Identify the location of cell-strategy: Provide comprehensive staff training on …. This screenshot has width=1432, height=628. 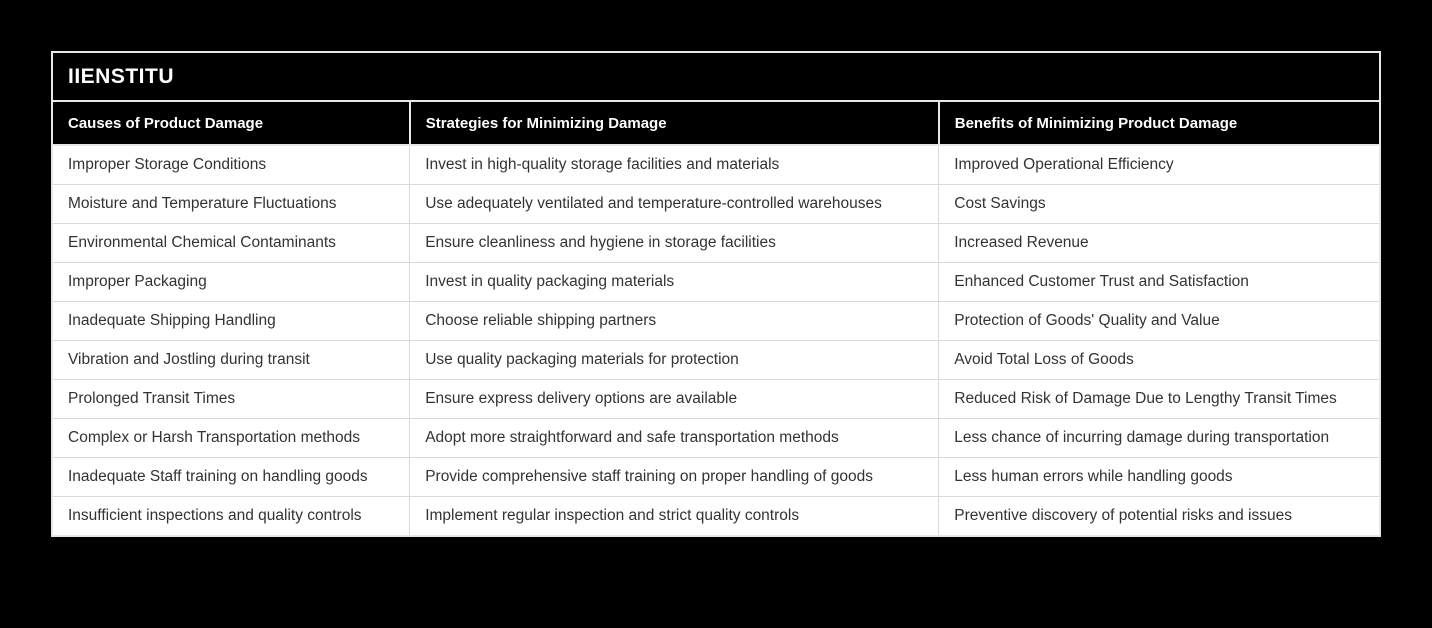
(674, 477).